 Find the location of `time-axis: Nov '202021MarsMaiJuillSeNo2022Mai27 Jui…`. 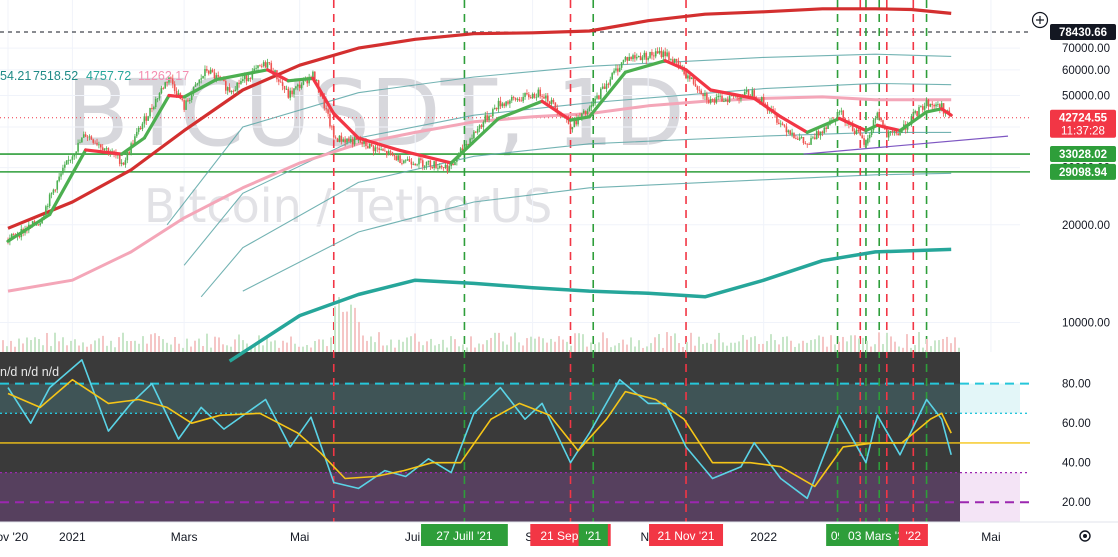

time-axis: Nov '202021MarsMaiJuillSeNo2022Mai27 Jui… is located at coordinates (559, 536).